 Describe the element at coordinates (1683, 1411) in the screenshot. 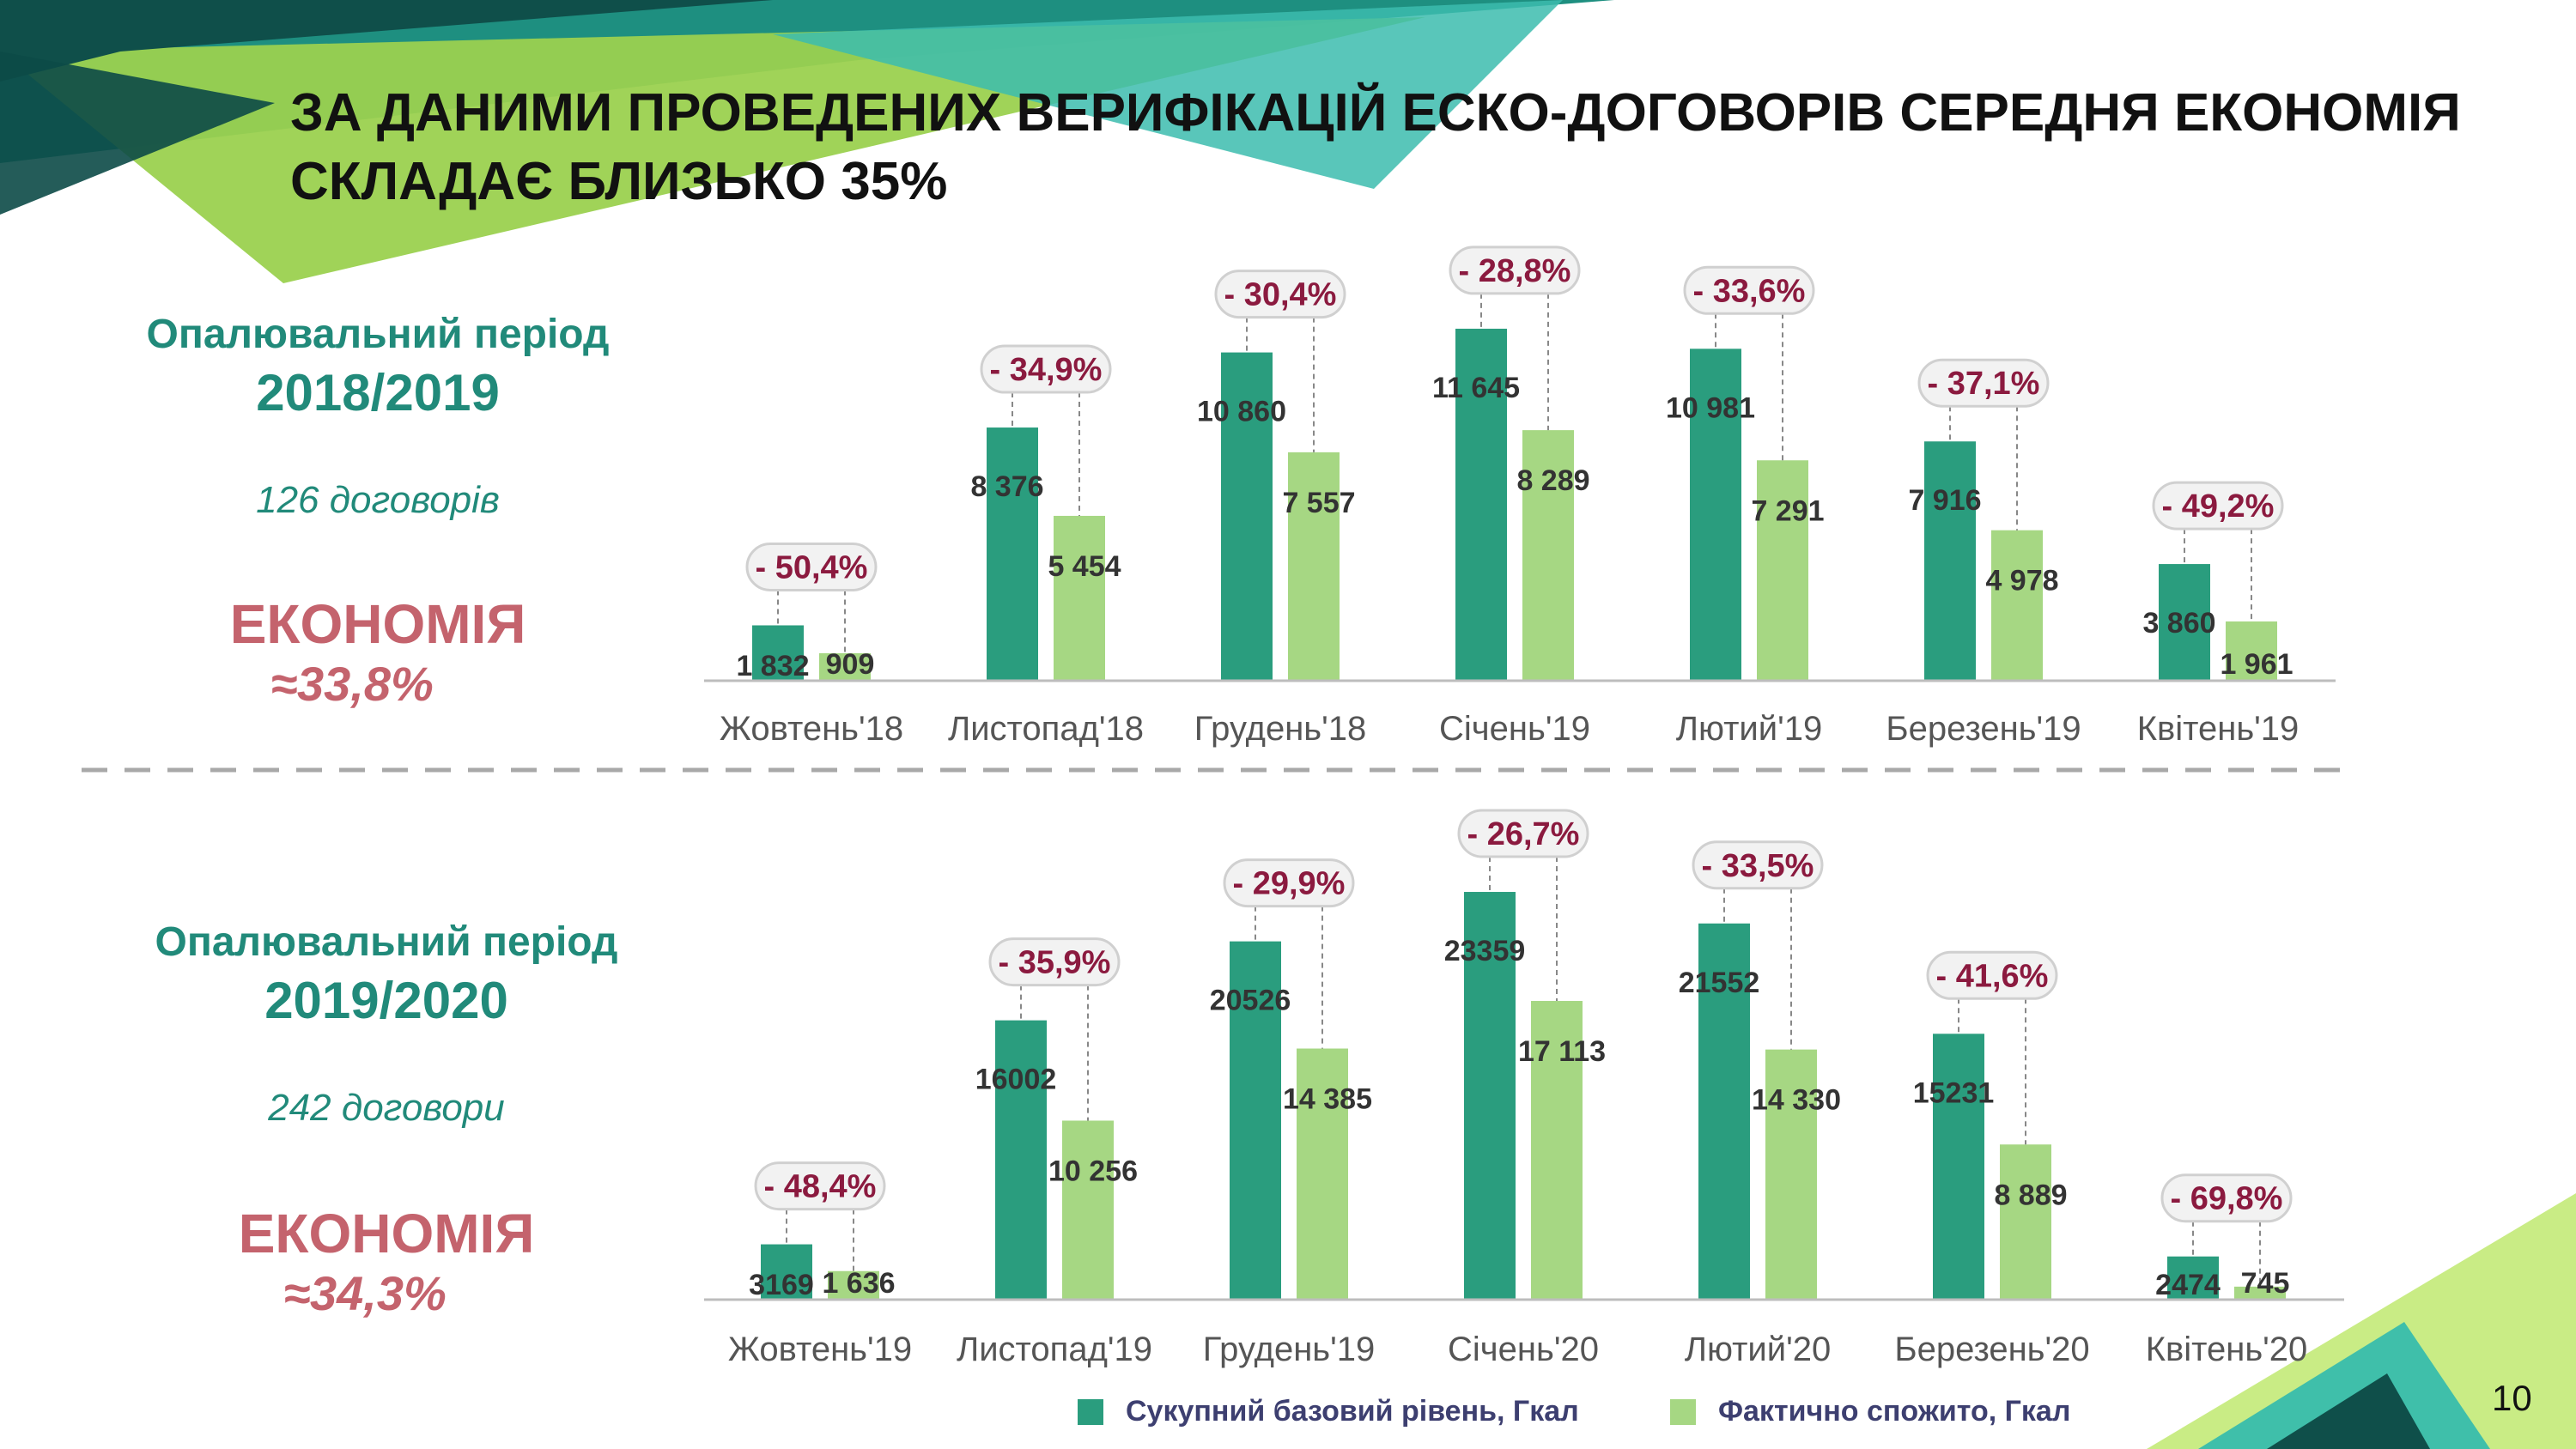

I see `legend-actual-swatch` at that location.